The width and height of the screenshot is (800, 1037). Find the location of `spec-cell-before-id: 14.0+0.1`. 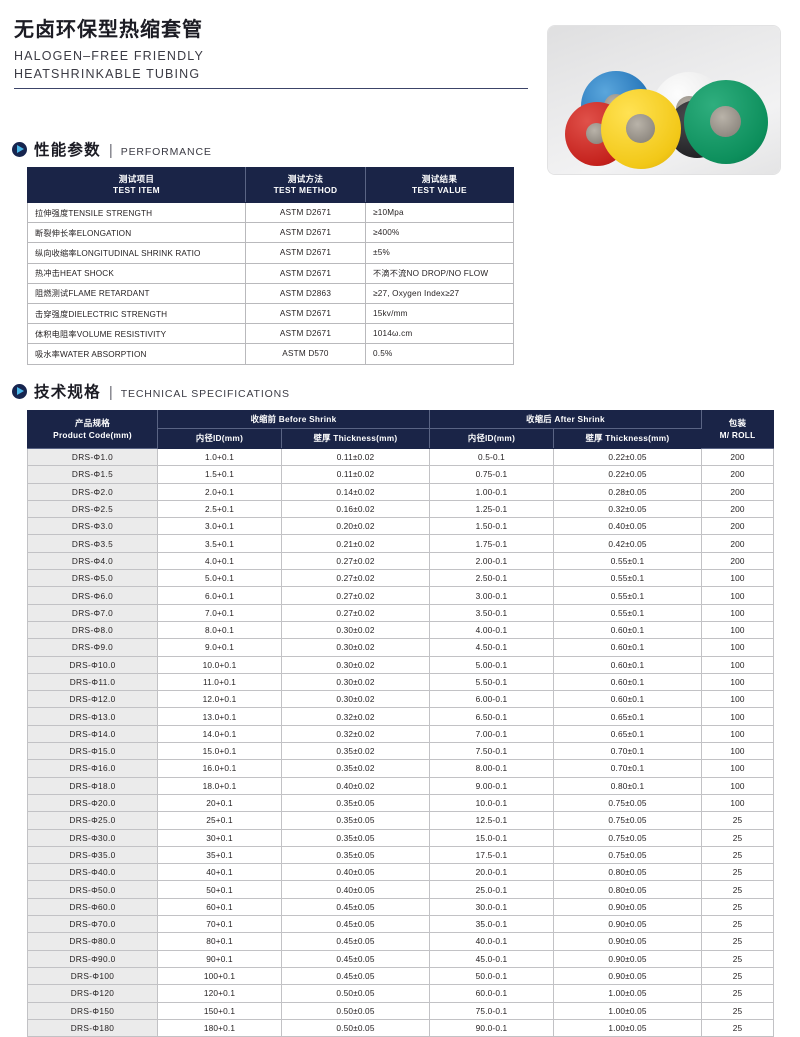

spec-cell-before-id: 14.0+0.1 is located at coordinates (219, 734).